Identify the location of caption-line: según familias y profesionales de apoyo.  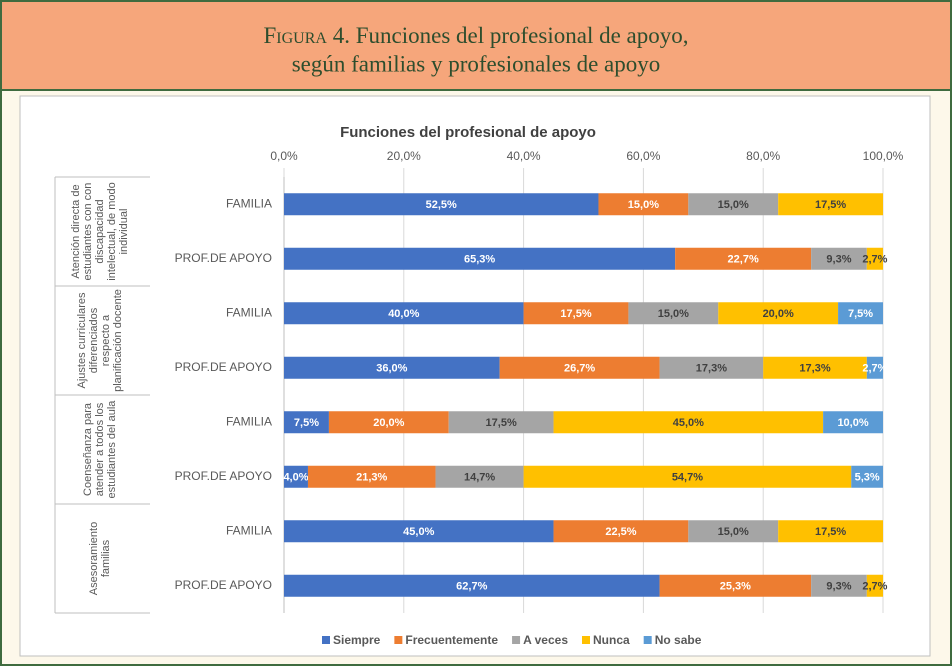
(476, 63).